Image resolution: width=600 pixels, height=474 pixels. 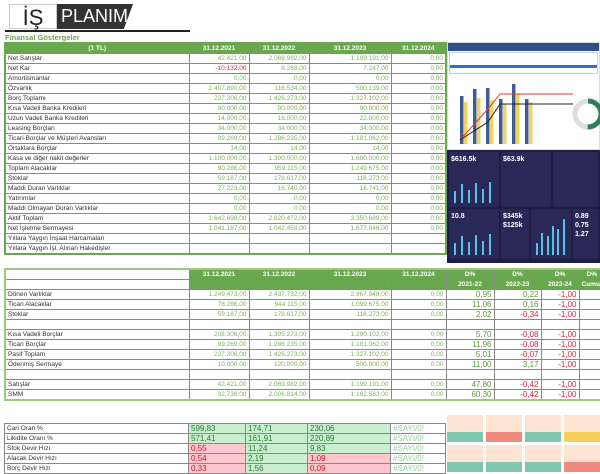 What do you see at coordinates (349, 428) in the screenshot?
I see `ratio-value: 230,06` at bounding box center [349, 428].